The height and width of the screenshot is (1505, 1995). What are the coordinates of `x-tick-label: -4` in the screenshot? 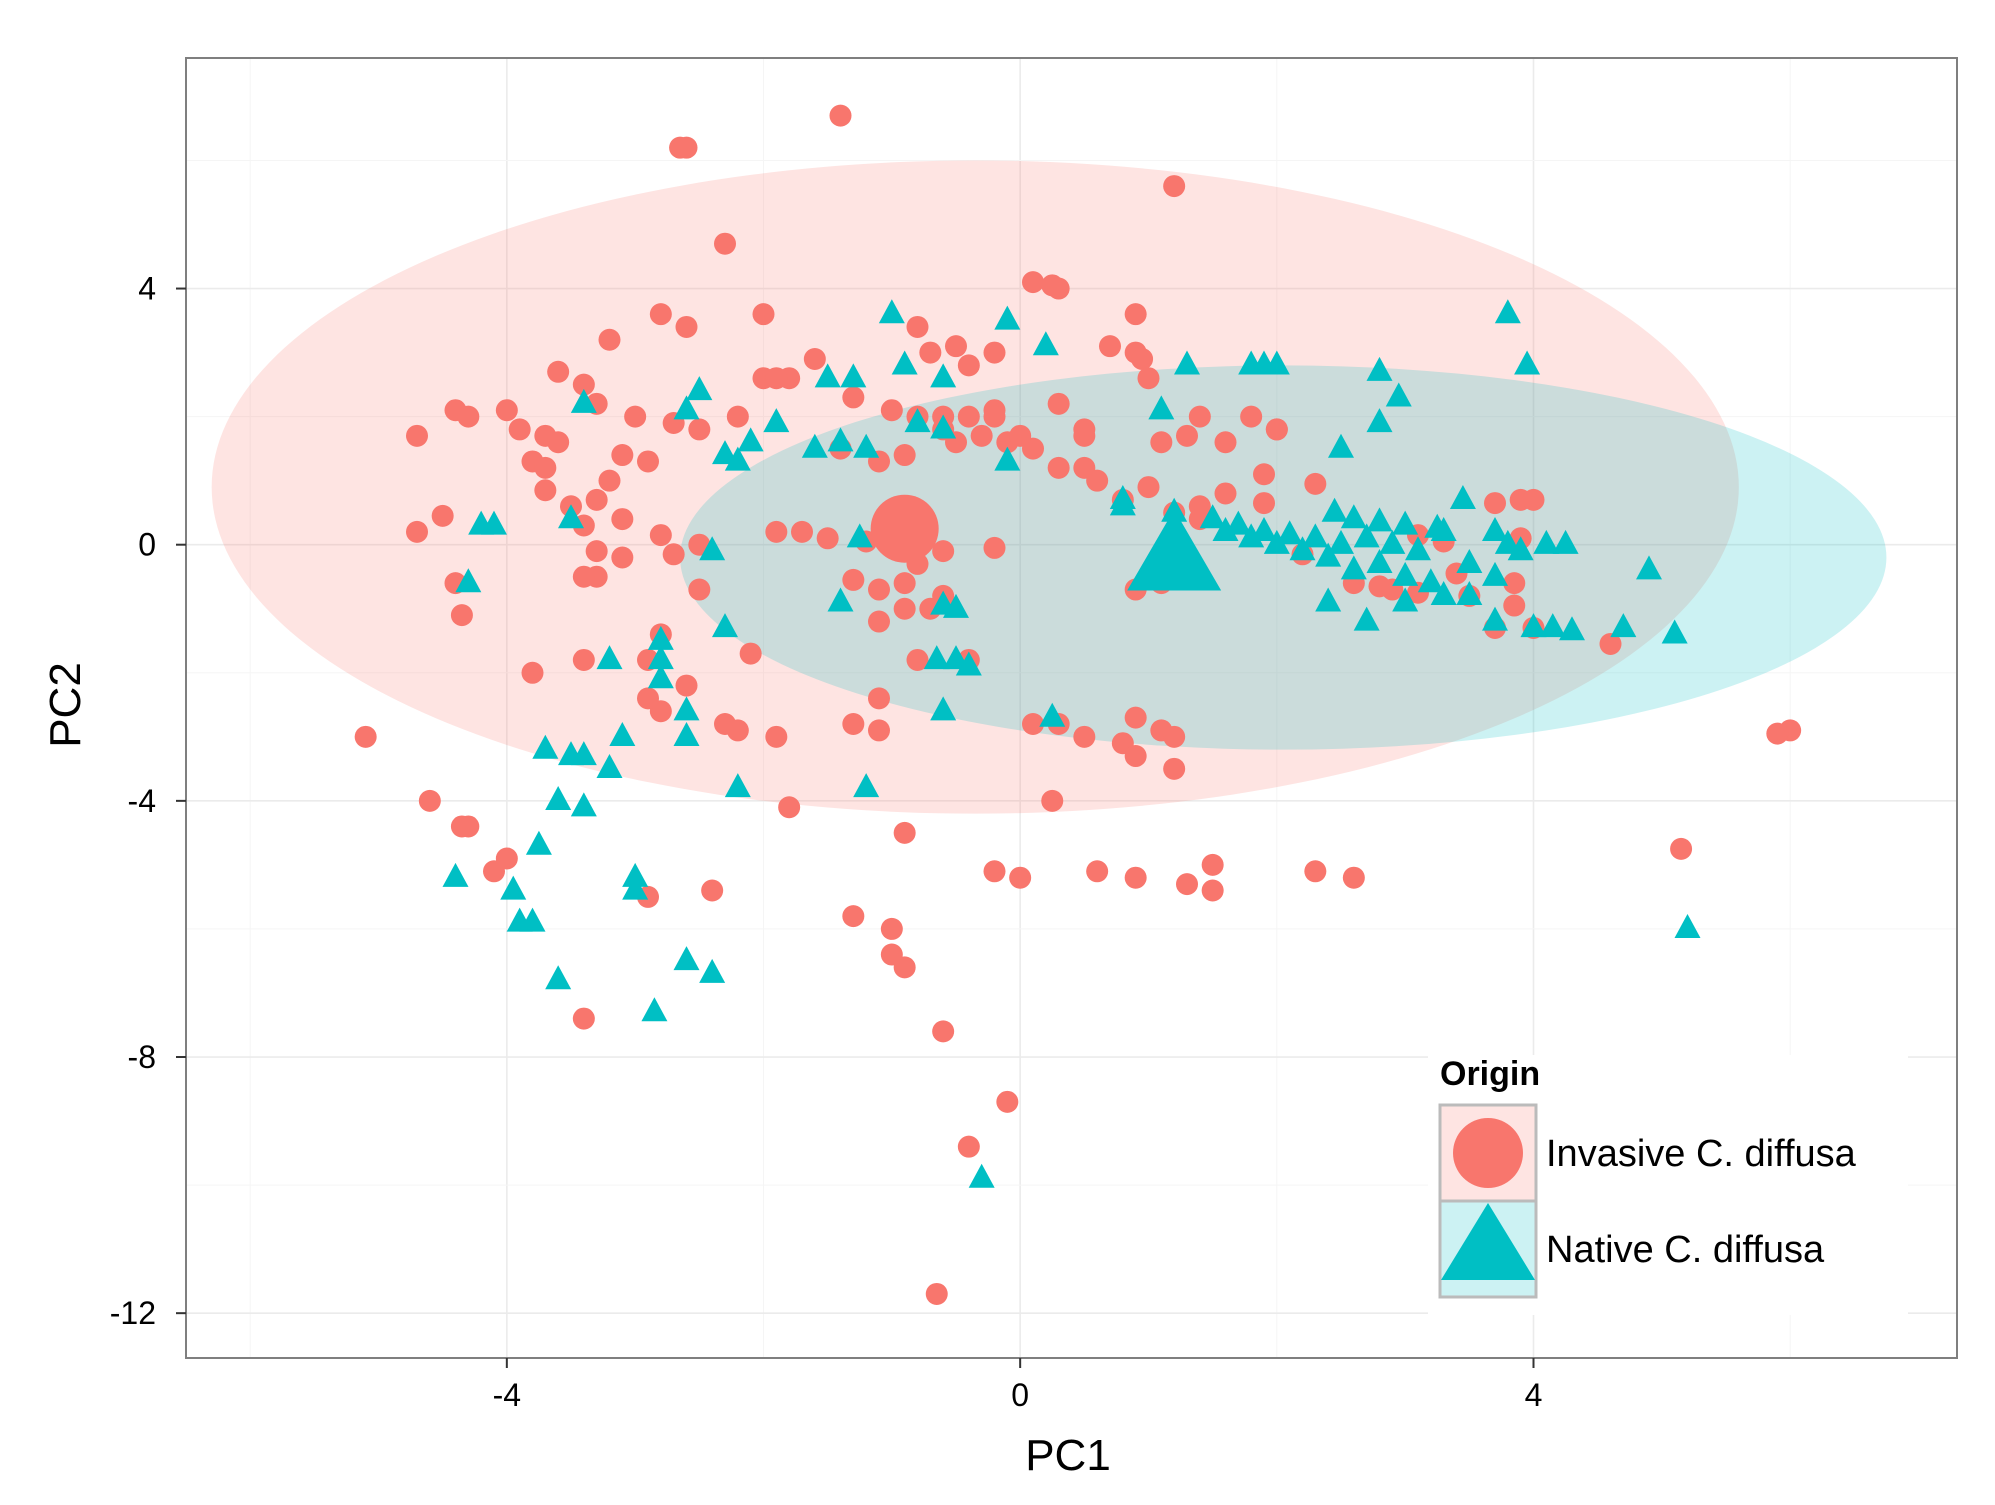 It's located at (507, 1395).